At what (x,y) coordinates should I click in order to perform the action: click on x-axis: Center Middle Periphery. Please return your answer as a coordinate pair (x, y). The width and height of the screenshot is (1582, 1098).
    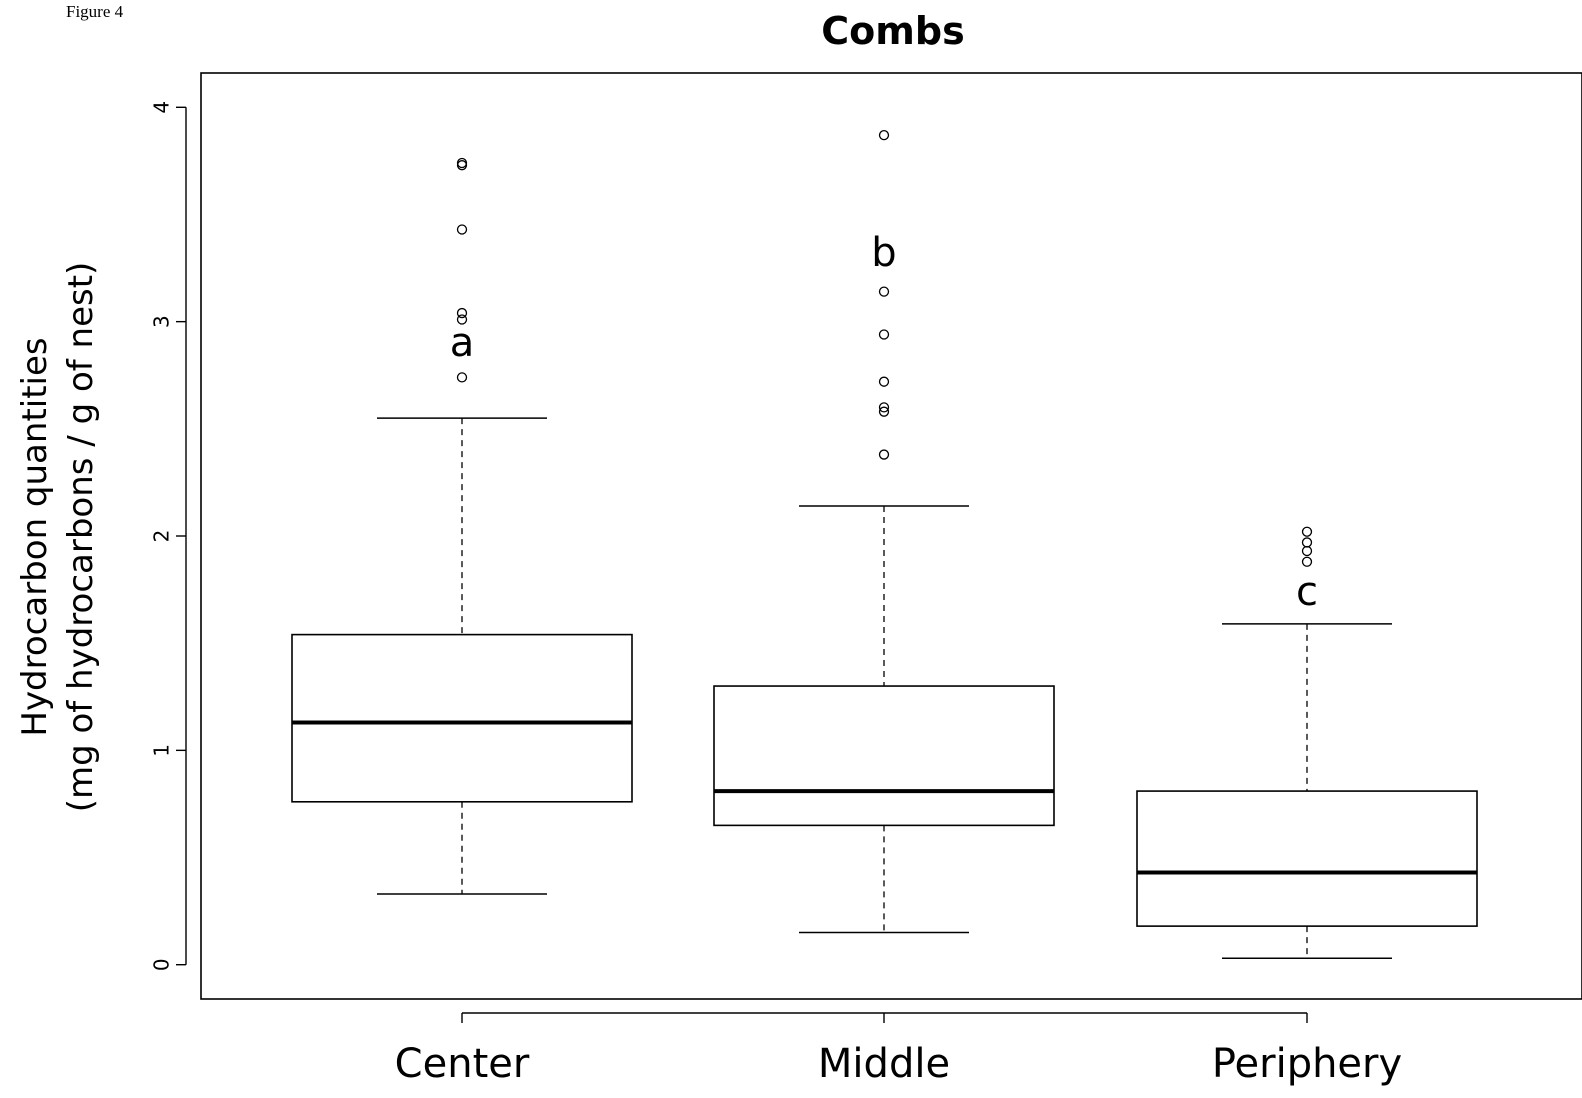
    Looking at the image, I should click on (898, 1049).